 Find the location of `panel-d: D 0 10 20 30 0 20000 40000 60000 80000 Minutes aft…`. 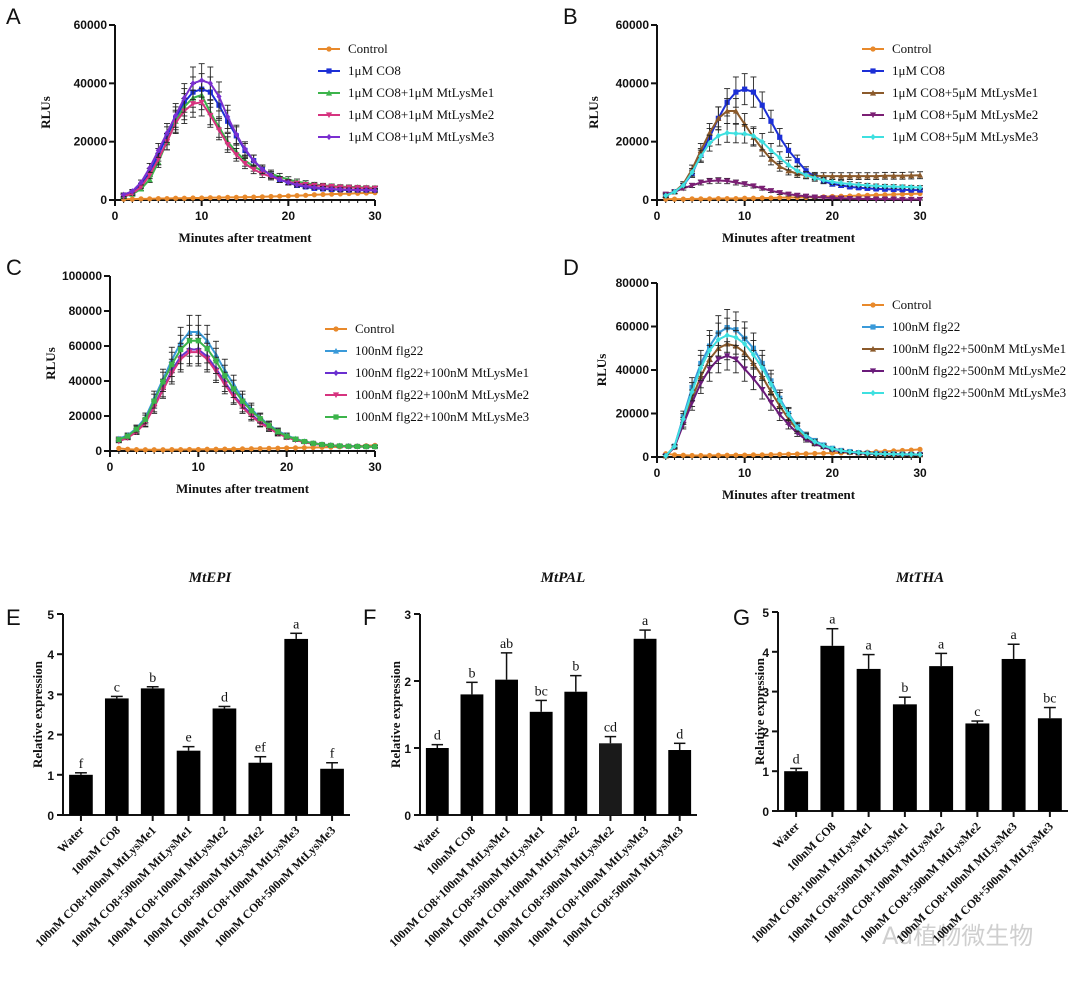

panel-d: D 0 10 20 30 0 20000 40000 60000 80000 Minutes aft… is located at coordinates (814, 378).